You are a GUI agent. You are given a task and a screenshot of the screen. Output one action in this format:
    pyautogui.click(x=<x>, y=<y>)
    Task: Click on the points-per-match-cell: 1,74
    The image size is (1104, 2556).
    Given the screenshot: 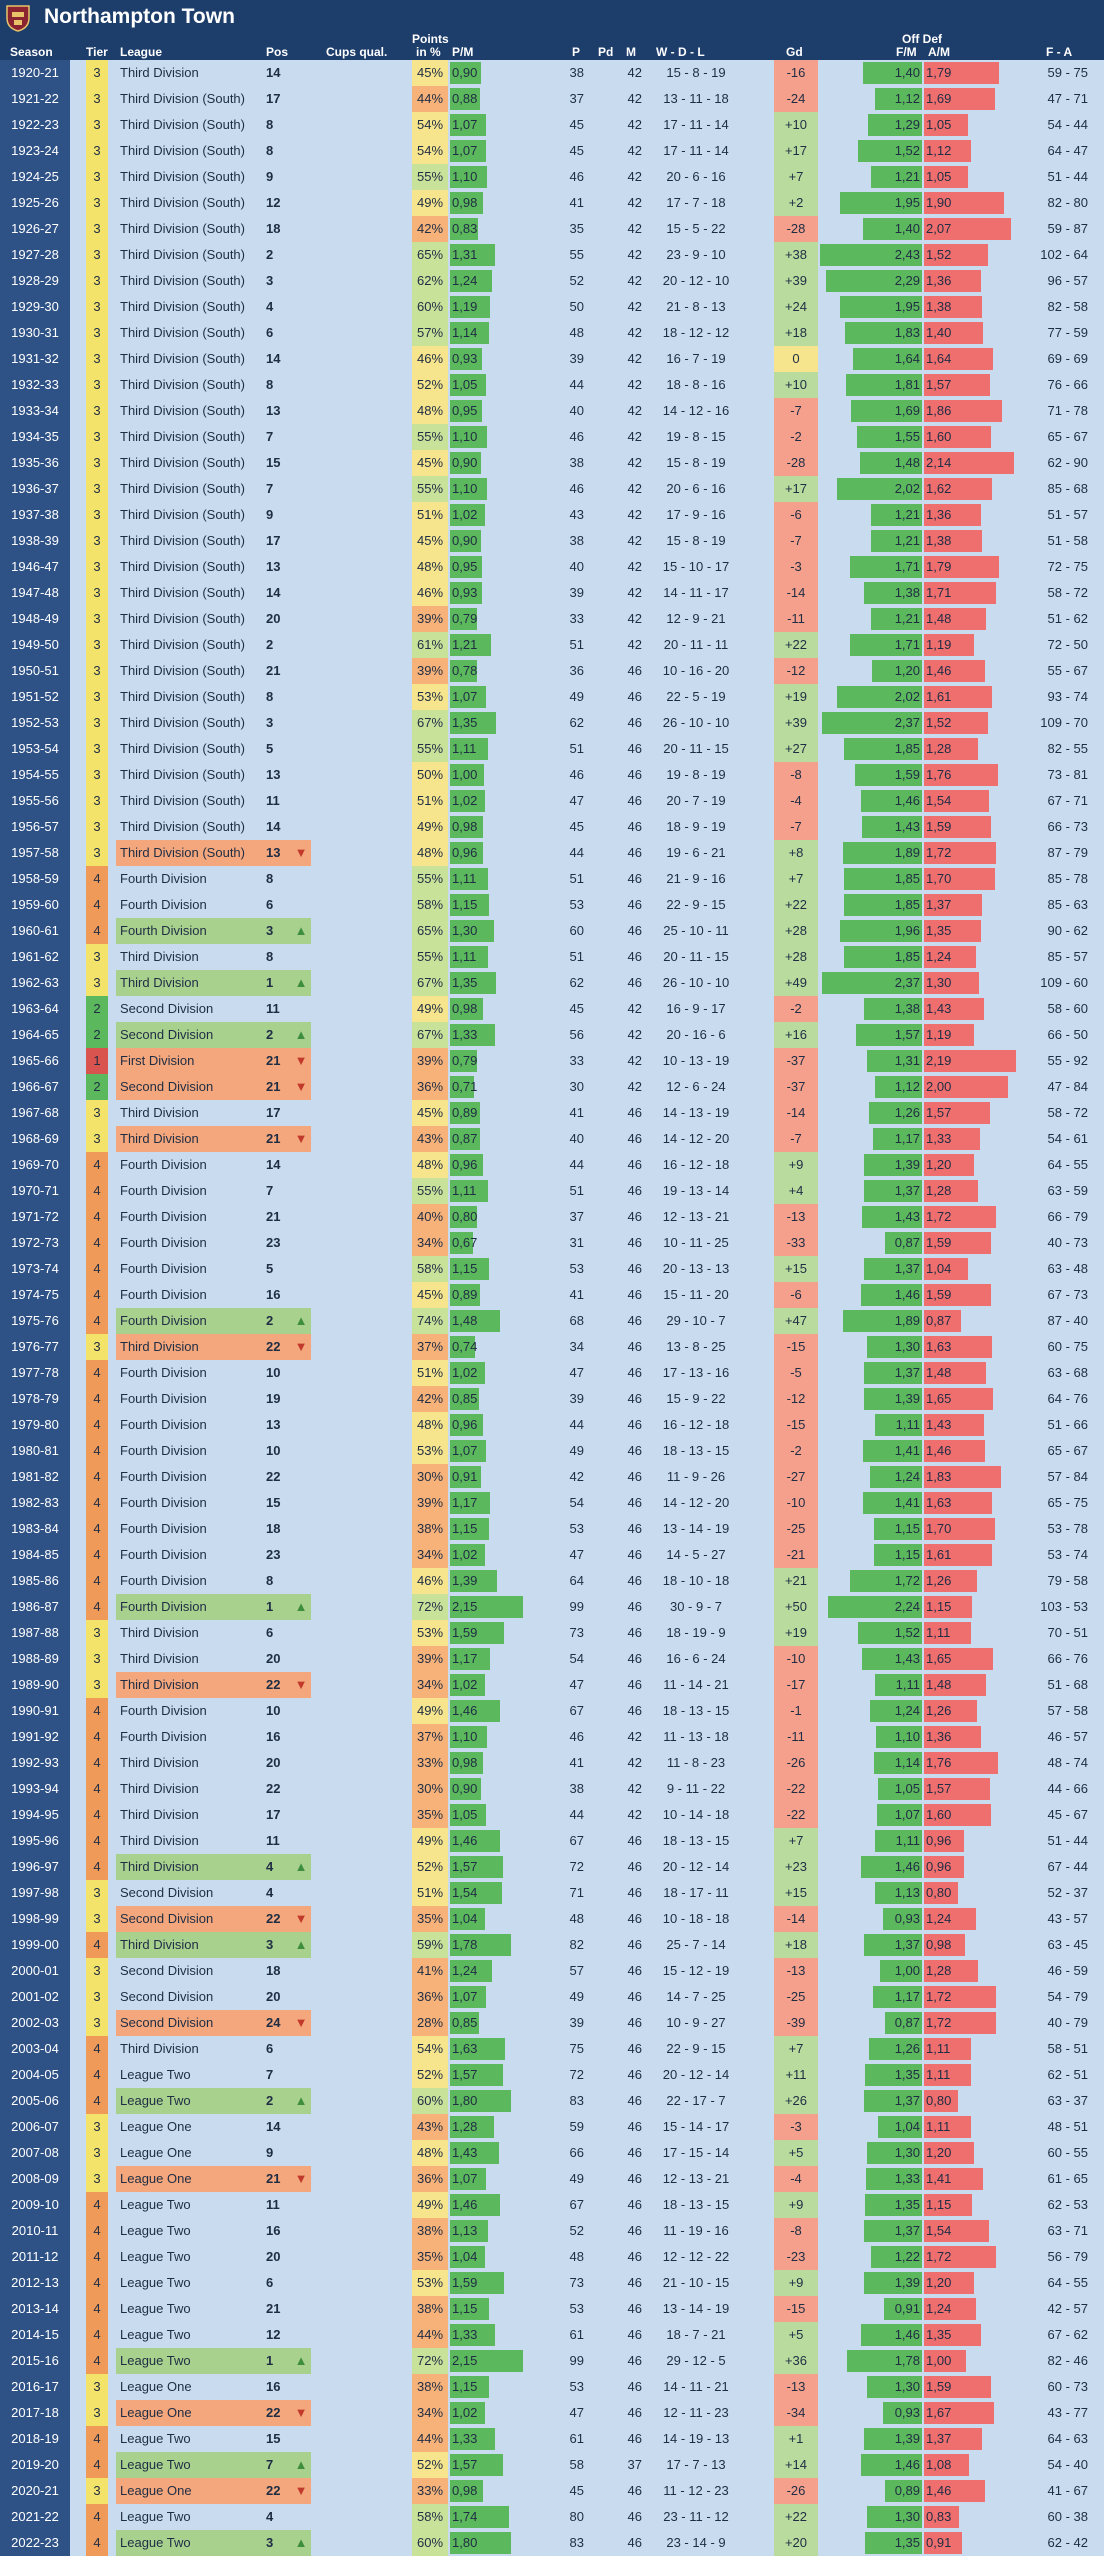 What is the action you would take?
    pyautogui.click(x=465, y=2516)
    